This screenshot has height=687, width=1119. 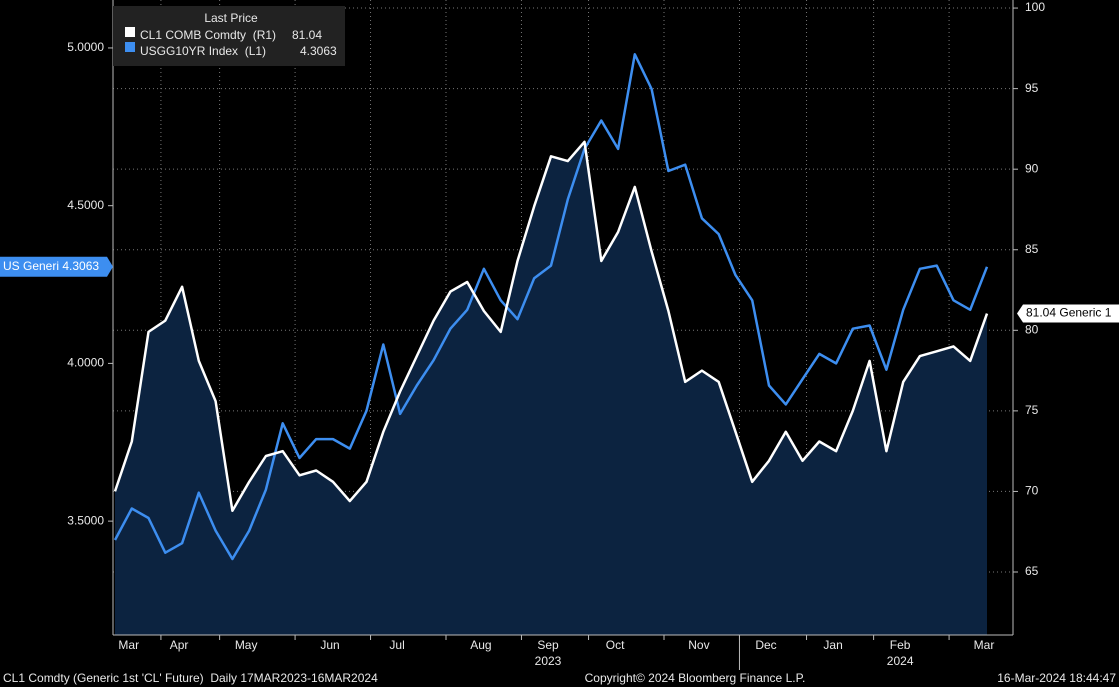 I want to click on x-tick-label: May, so click(x=246, y=645).